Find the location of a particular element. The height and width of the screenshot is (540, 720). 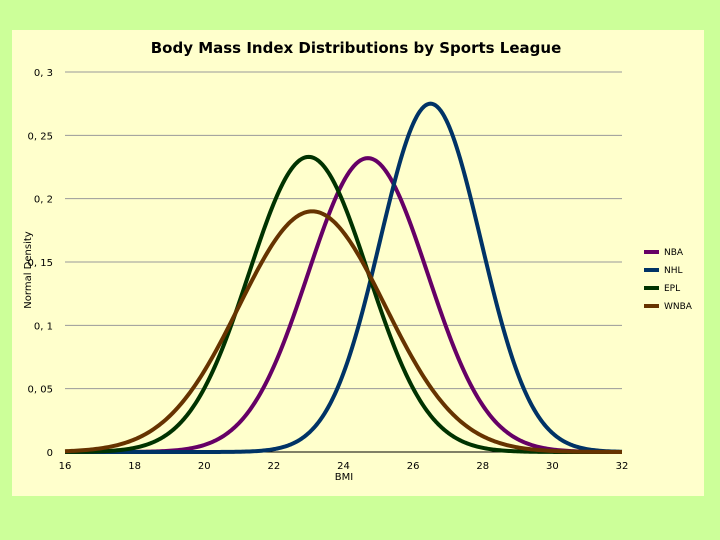

x-tick-label: 16 is located at coordinates (65, 466).